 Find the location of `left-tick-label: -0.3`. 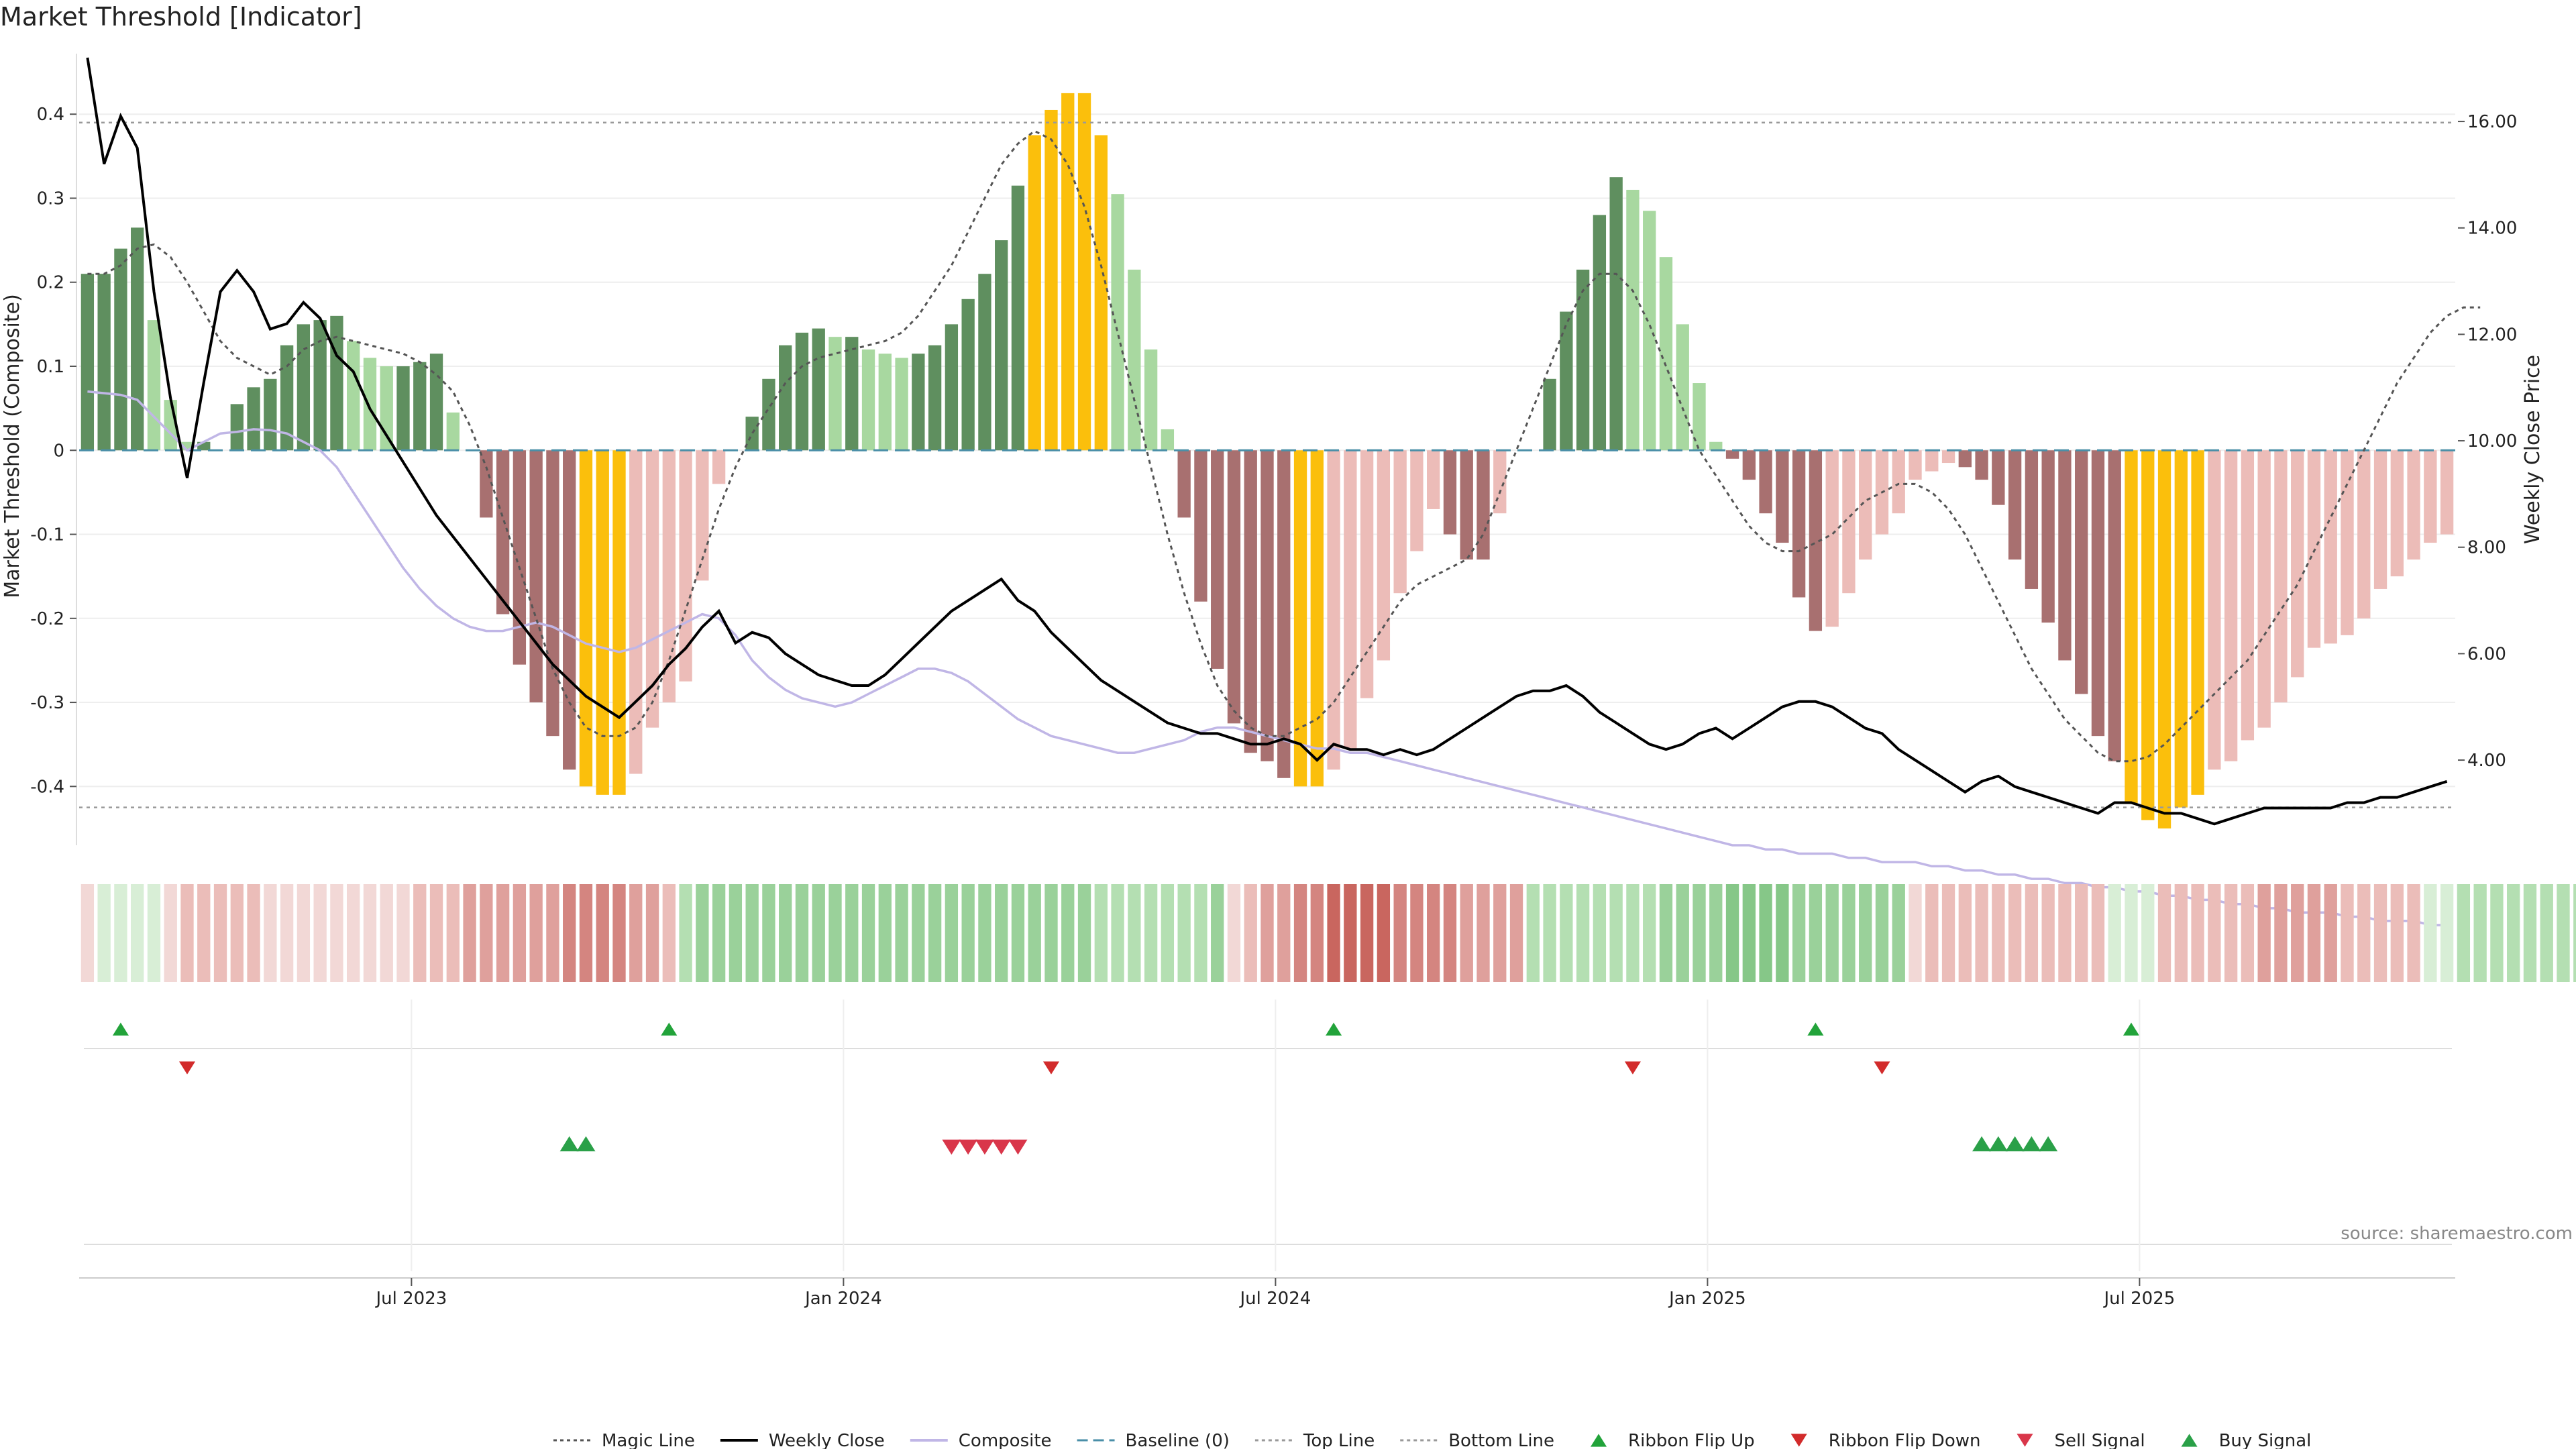

left-tick-label: -0.3 is located at coordinates (47, 703).